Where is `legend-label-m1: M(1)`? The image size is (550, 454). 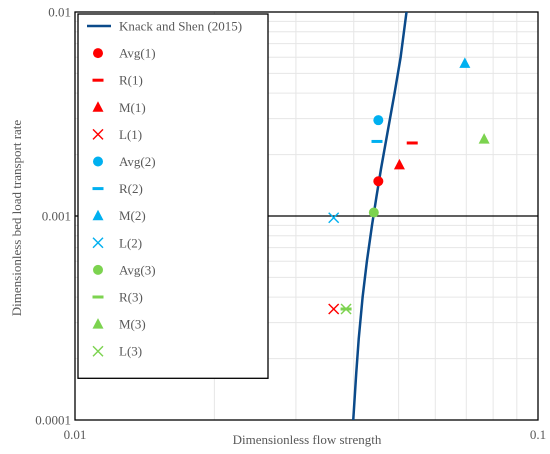
legend-label-m1: M(1) is located at coordinates (132, 107).